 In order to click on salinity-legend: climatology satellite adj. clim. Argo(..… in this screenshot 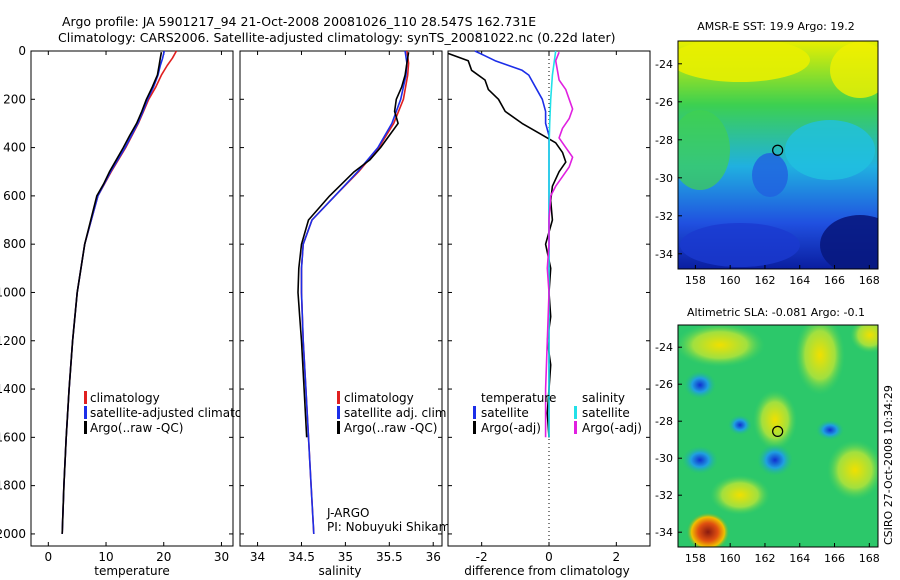, I will do `click(393, 413)`.